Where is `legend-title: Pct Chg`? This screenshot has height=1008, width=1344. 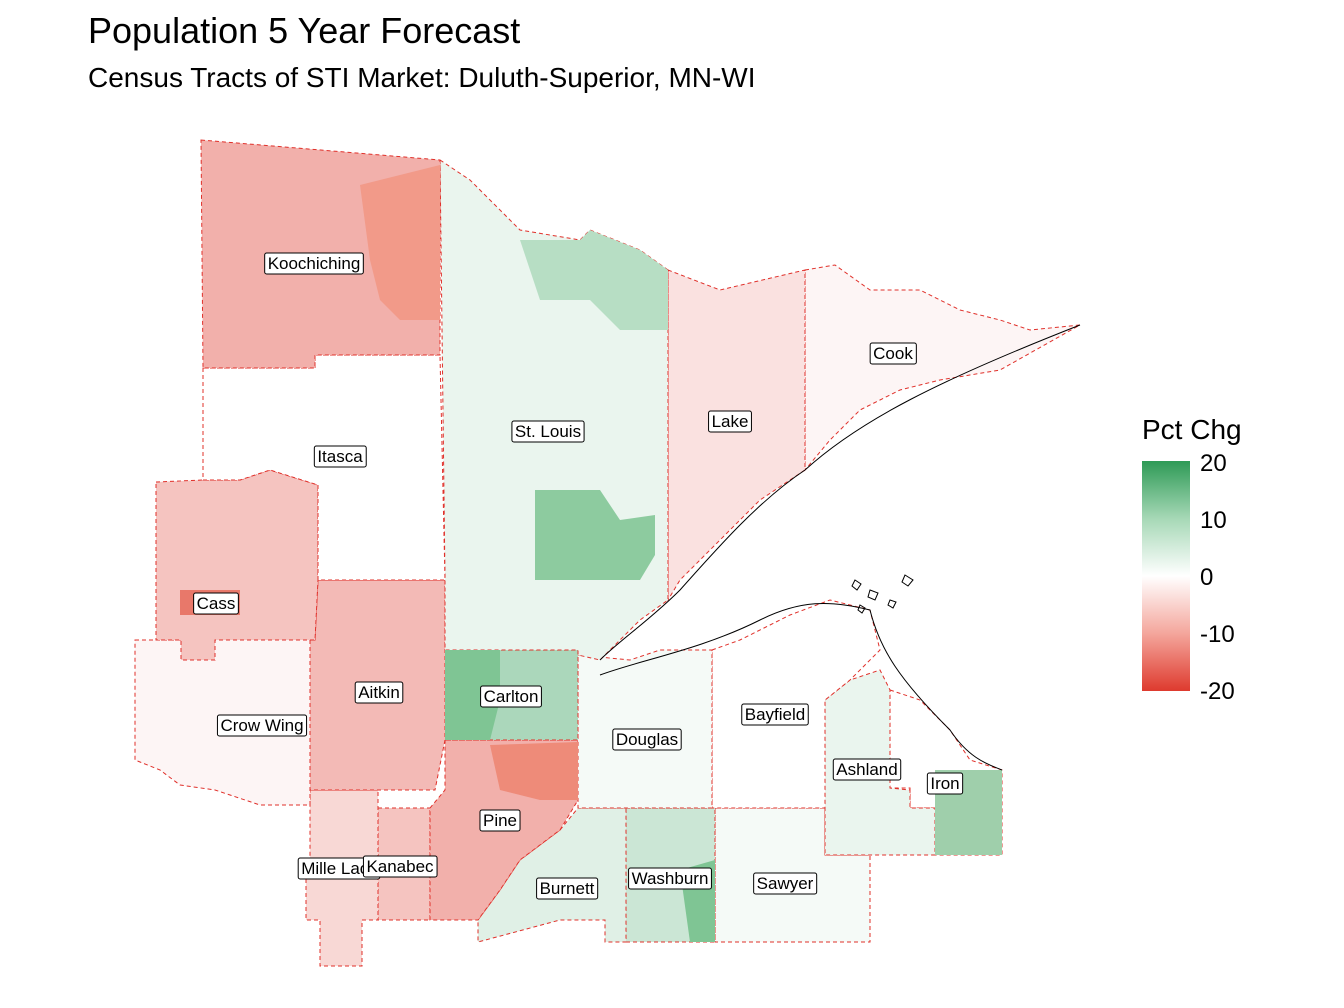
legend-title: Pct Chg is located at coordinates (1192, 429).